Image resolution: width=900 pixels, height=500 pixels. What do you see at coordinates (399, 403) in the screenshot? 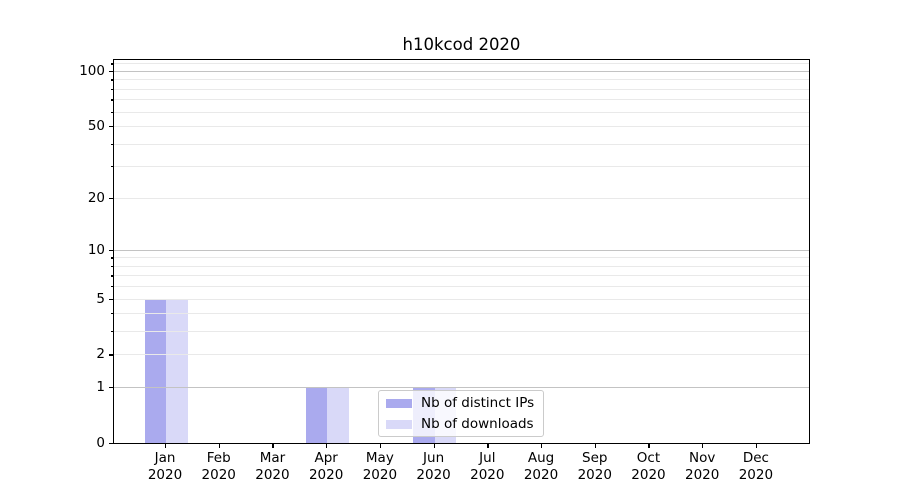
I see `legend-swatch-distinct-ips` at bounding box center [399, 403].